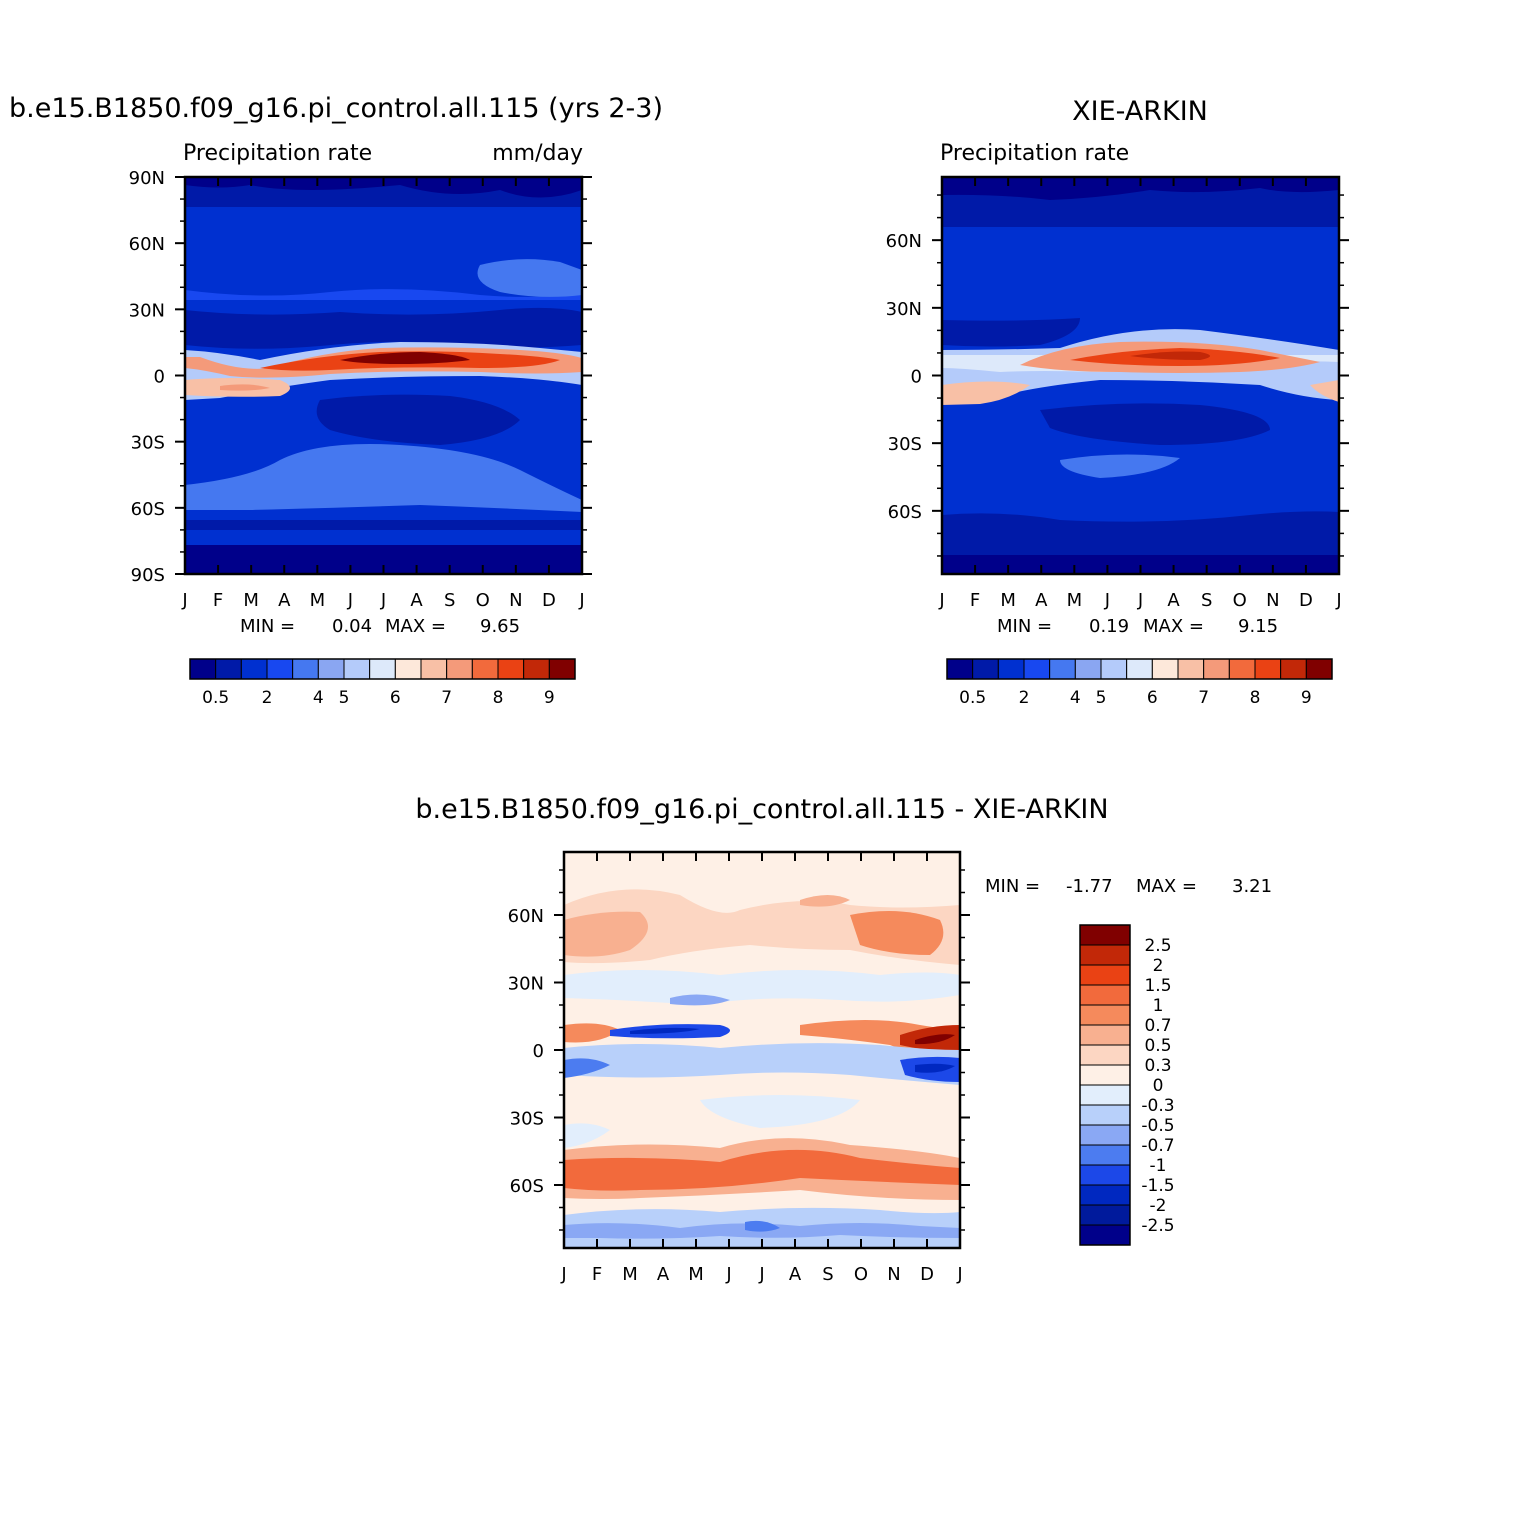 The height and width of the screenshot is (1524, 1524). What do you see at coordinates (935, 1039) in the screenshot?
I see `field-itcz-east-maximum` at bounding box center [935, 1039].